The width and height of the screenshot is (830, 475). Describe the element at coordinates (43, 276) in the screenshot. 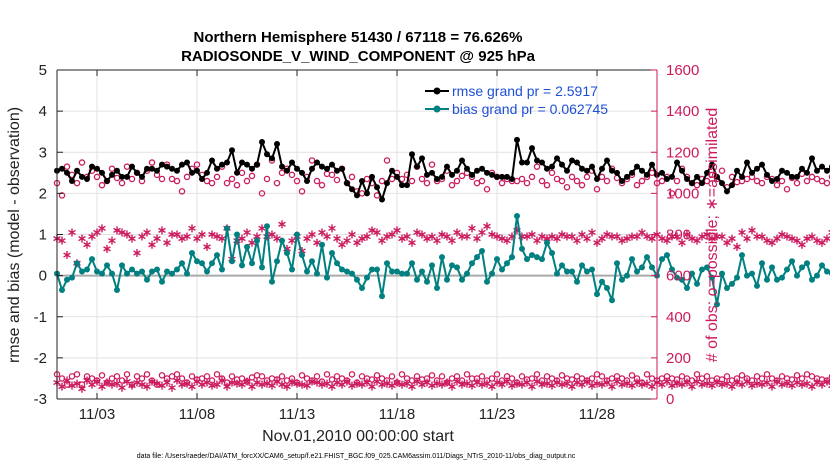

I see `y-left-tick-label: 0` at that location.